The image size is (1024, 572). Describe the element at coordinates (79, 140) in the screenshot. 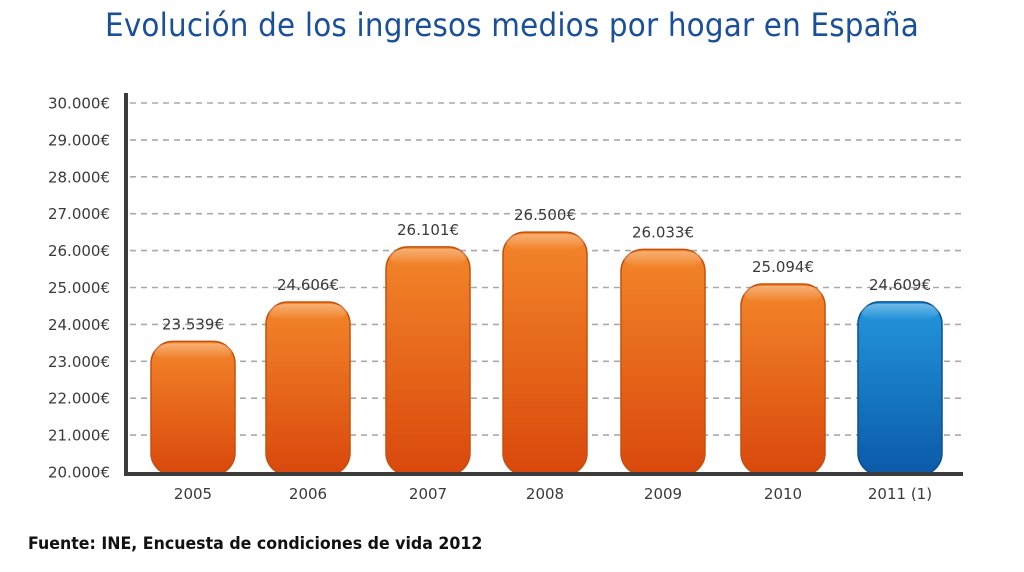

I see `y-tick-label: 29.000€` at that location.